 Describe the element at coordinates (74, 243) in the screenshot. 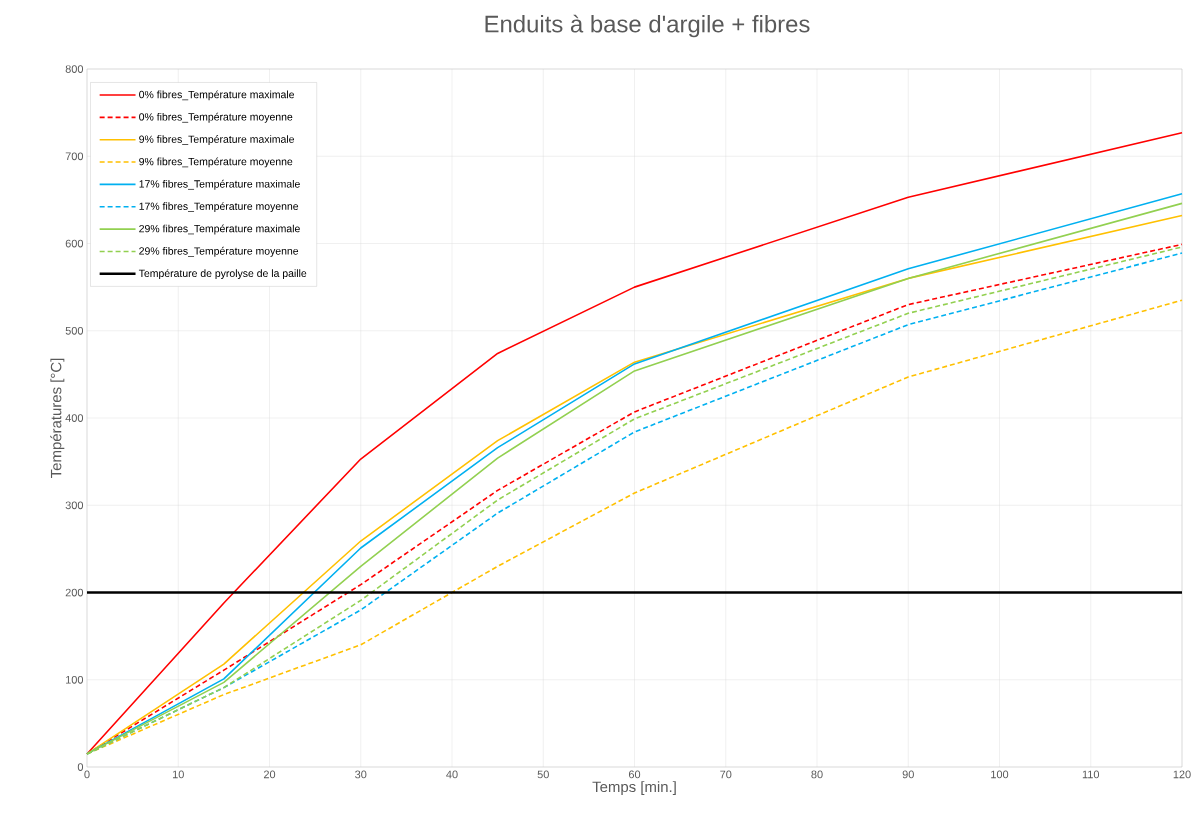

I see `y-tick-label: 600` at that location.